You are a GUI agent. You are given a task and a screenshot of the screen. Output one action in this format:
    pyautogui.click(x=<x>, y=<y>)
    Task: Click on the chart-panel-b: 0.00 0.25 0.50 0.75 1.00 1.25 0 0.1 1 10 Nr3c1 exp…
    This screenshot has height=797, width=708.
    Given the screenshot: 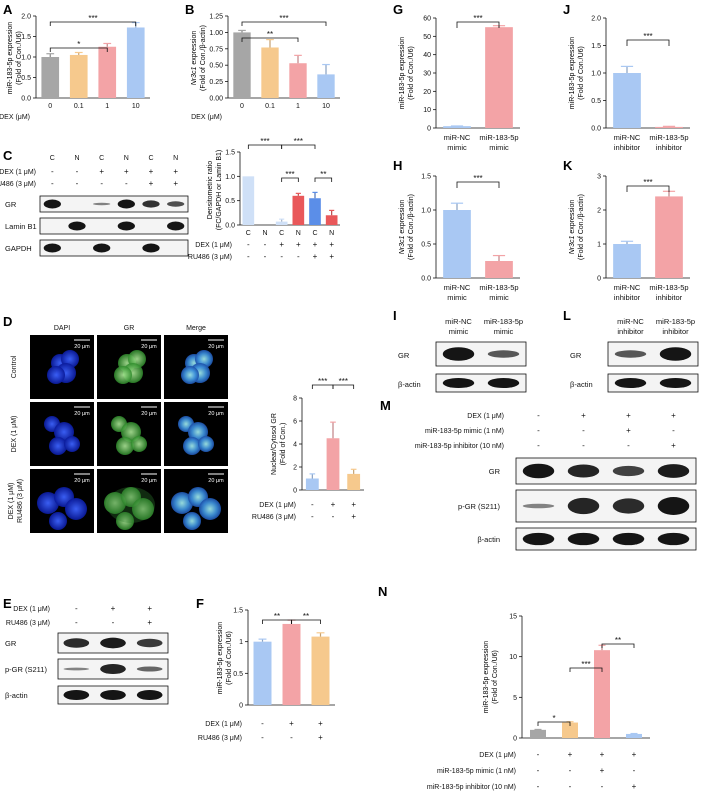 What is the action you would take?
    pyautogui.click(x=265, y=67)
    